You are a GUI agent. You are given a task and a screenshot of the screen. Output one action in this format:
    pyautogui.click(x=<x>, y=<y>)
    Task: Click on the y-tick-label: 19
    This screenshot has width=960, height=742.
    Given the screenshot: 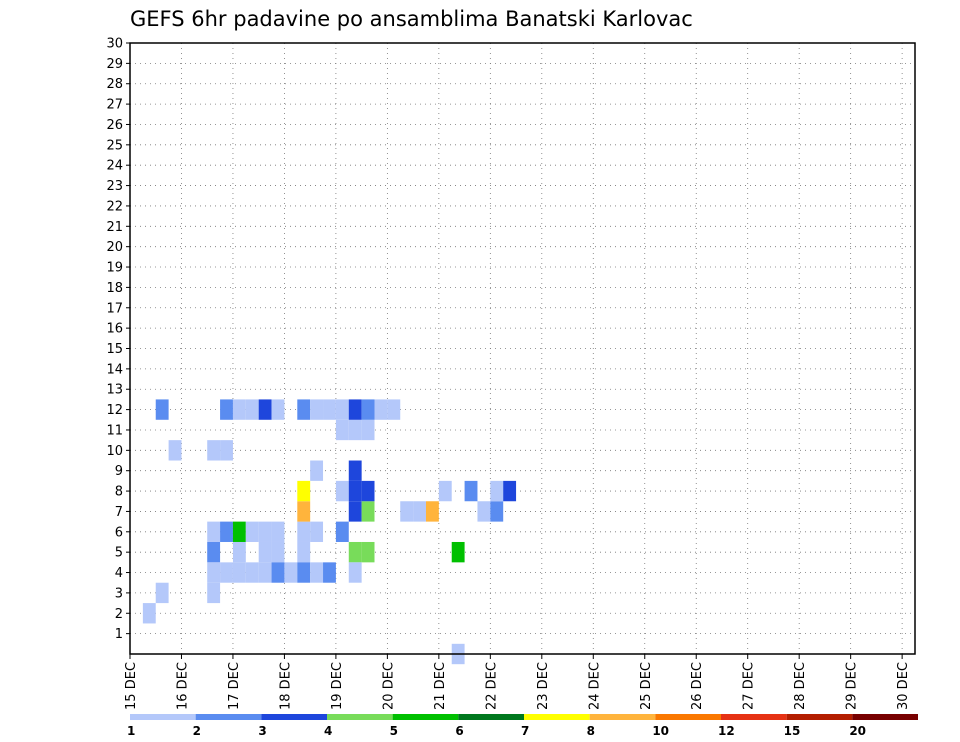 What is the action you would take?
    pyautogui.click(x=114, y=268)
    